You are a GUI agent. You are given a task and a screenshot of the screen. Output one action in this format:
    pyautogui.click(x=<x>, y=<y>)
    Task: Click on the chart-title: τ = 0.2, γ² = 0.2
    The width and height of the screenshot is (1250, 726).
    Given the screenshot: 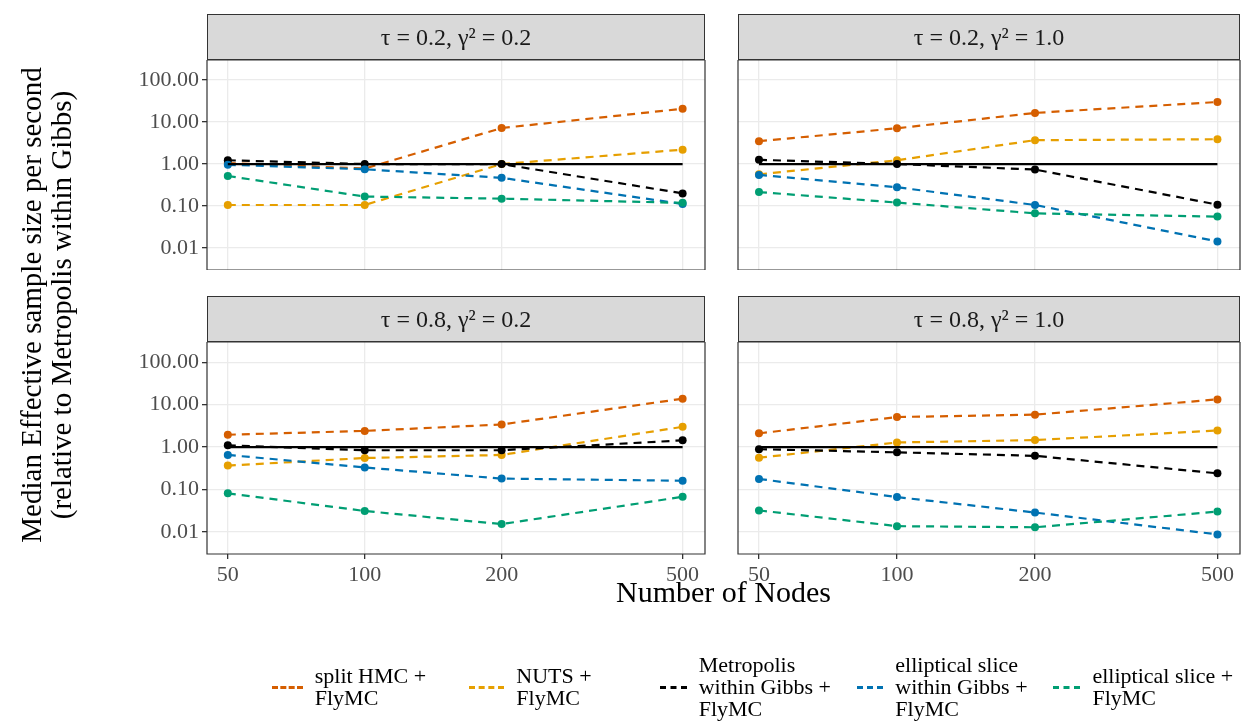 What is the action you would take?
    pyautogui.click(x=456, y=37)
    